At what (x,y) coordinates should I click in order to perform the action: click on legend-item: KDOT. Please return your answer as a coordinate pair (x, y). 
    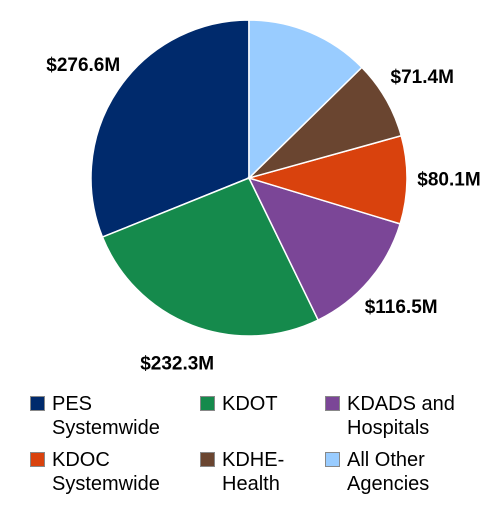
    Looking at the image, I should click on (262, 416).